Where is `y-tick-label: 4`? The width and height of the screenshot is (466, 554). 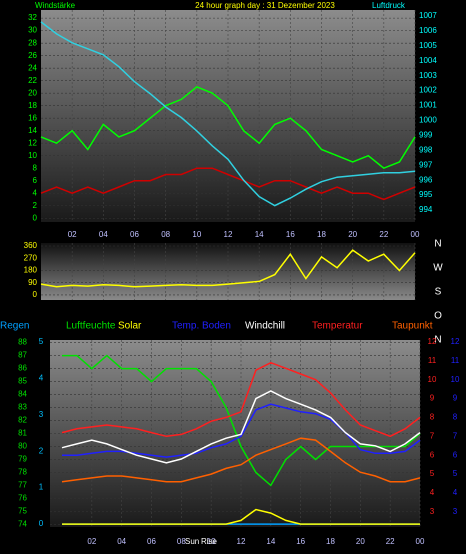 y-tick-label: 4 is located at coordinates (35, 192).